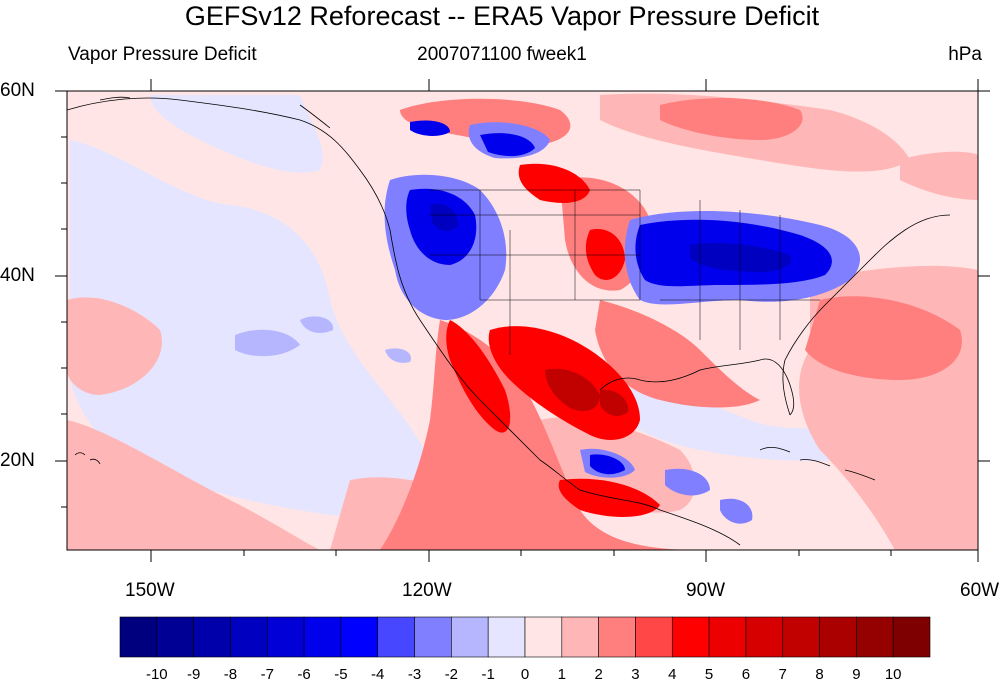  Describe the element at coordinates (341, 674) in the screenshot. I see `colorbar-label: -5` at that location.